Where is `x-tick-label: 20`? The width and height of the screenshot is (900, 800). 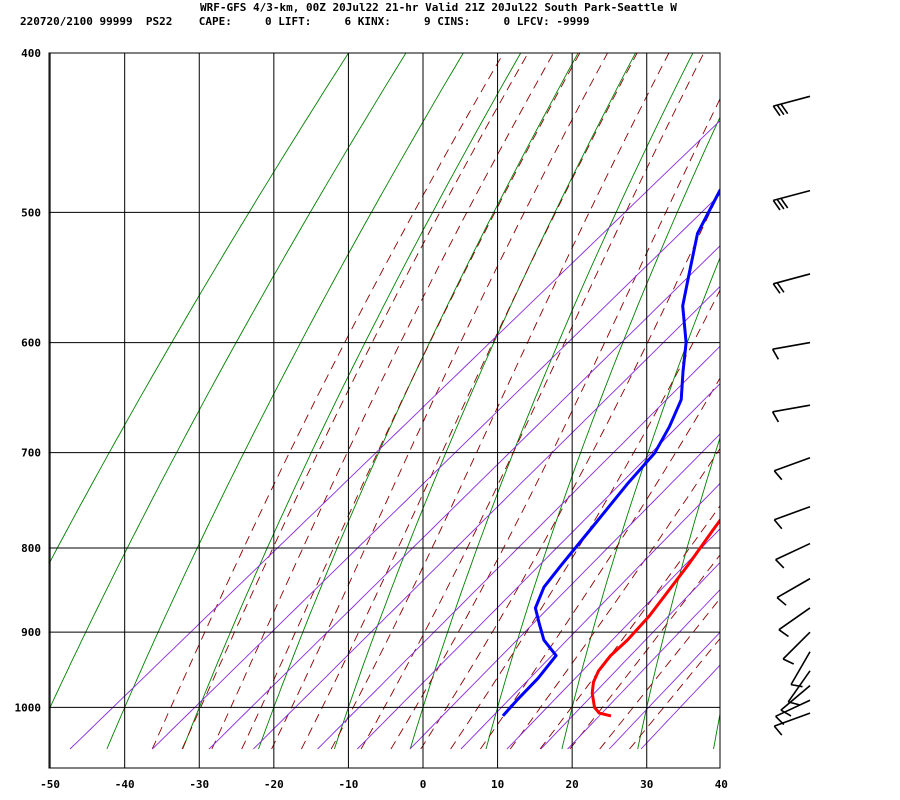 x-tick-label: 20 is located at coordinates (572, 784).